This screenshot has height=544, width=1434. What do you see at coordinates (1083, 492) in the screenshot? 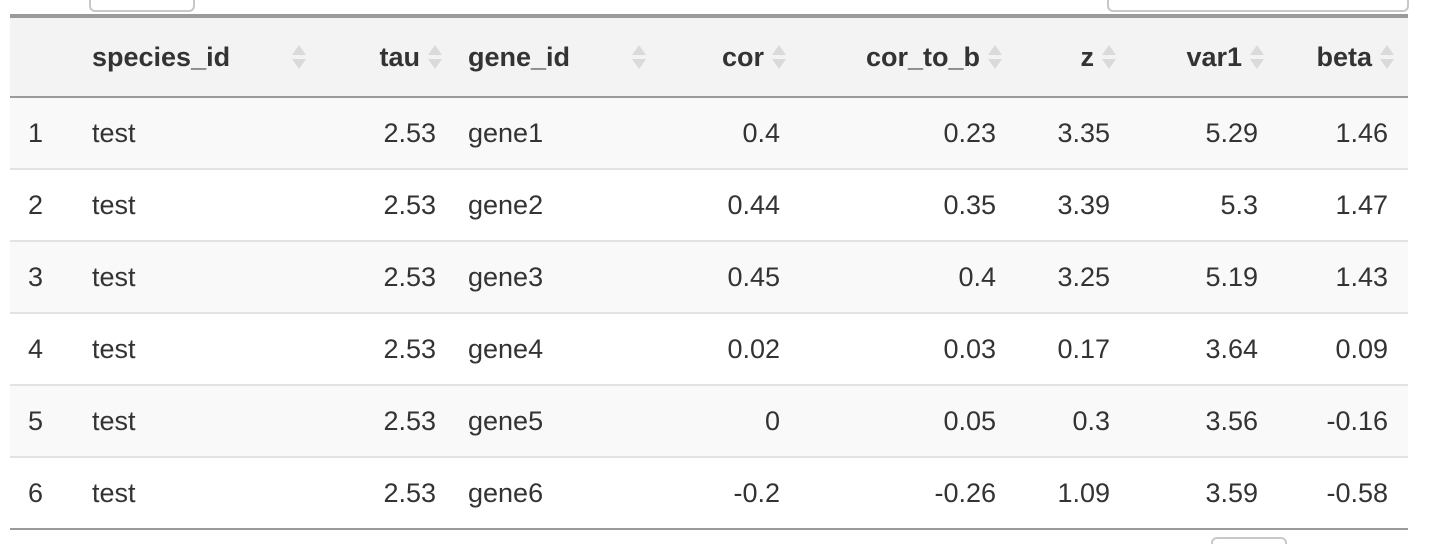
I see `cell-z: 1.09` at bounding box center [1083, 492].